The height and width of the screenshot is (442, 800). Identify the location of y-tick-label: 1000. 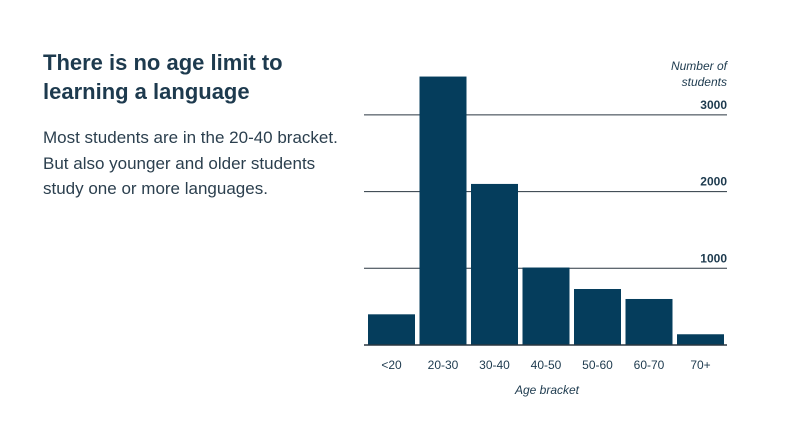
(713, 258).